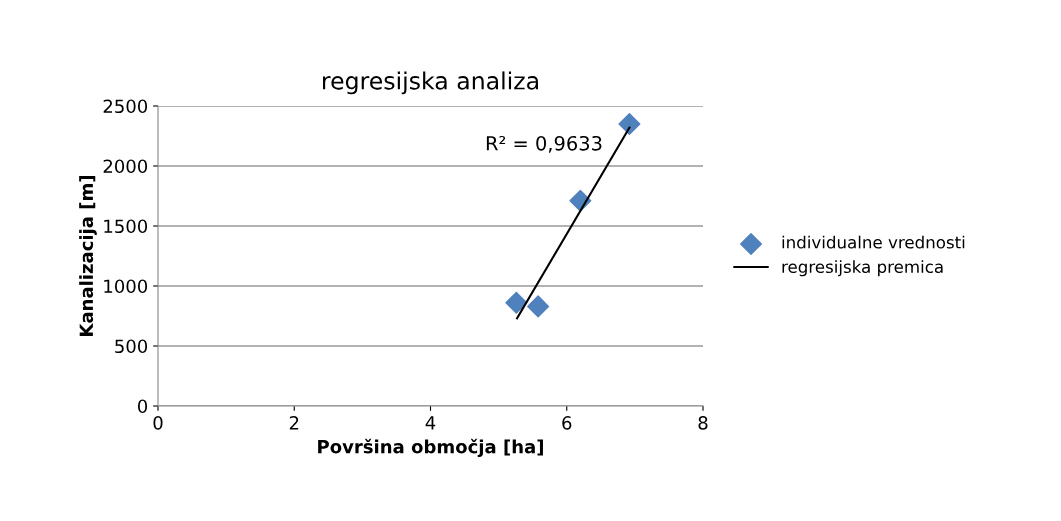 This screenshot has height=521, width=1061. Describe the element at coordinates (430, 423) in the screenshot. I see `x-tick-label: 4` at that location.